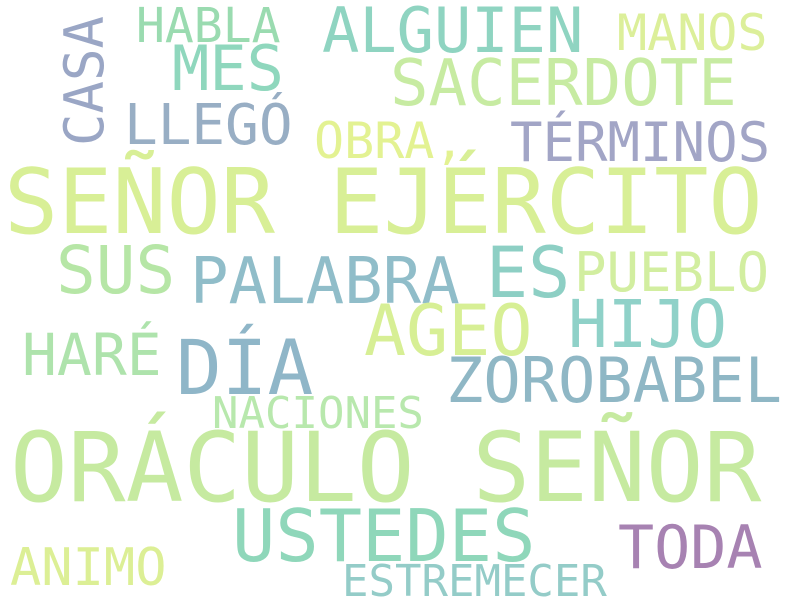  What do you see at coordinates (92, 355) in the screenshot?
I see `word-hare: HARÉ` at bounding box center [92, 355].